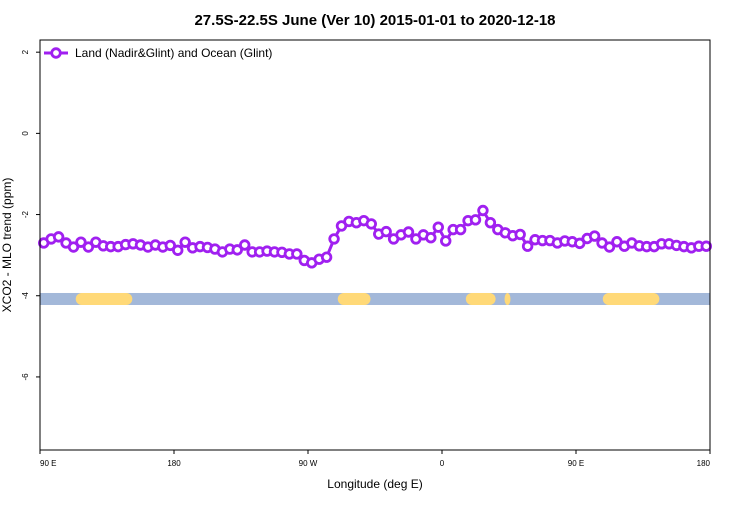 The image size is (750, 505). What do you see at coordinates (25, 296) in the screenshot?
I see `y-tick-label-3: -4` at bounding box center [25, 296].